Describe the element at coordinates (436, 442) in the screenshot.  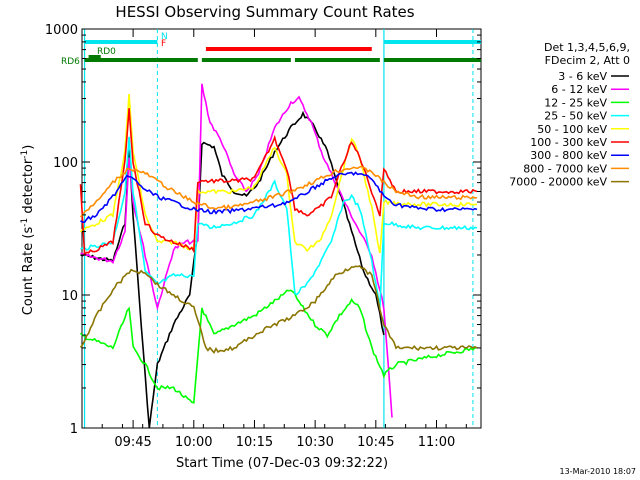
I see `x-tick-label: 11:00` at that location.